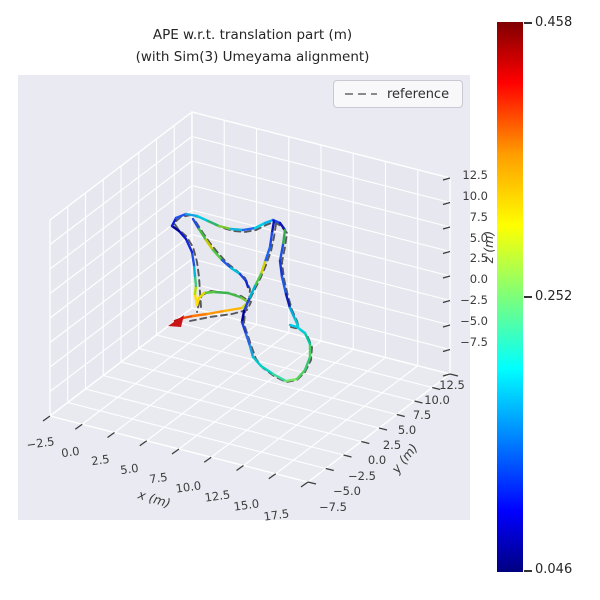 The width and height of the screenshot is (600, 600). What do you see at coordinates (479, 279) in the screenshot?
I see `z-tick-label: 0.0` at bounding box center [479, 279].